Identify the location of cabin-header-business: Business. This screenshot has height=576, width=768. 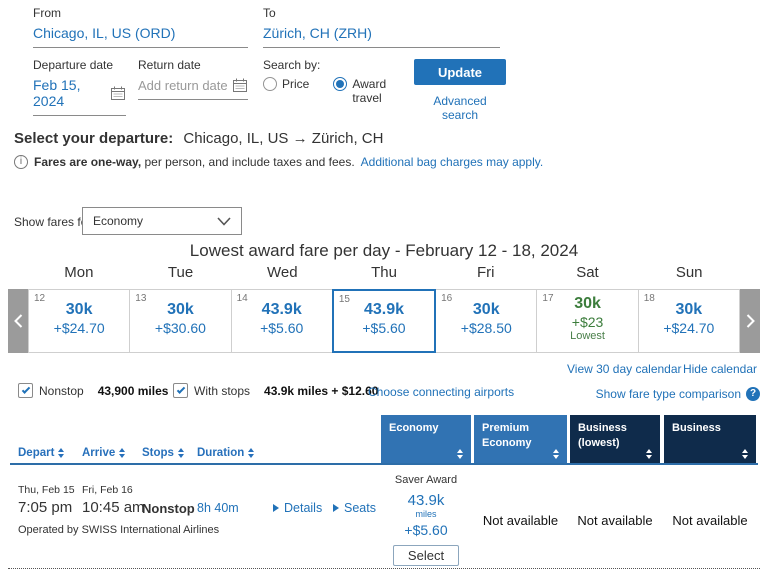
(710, 440).